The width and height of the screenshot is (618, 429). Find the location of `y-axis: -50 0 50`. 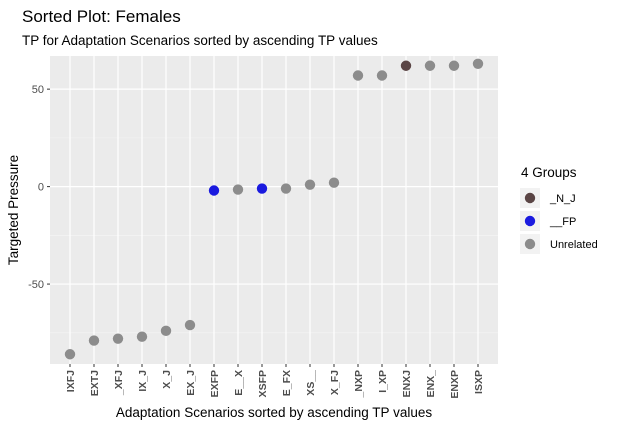

y-axis: -50 0 50 is located at coordinates (39, 187).